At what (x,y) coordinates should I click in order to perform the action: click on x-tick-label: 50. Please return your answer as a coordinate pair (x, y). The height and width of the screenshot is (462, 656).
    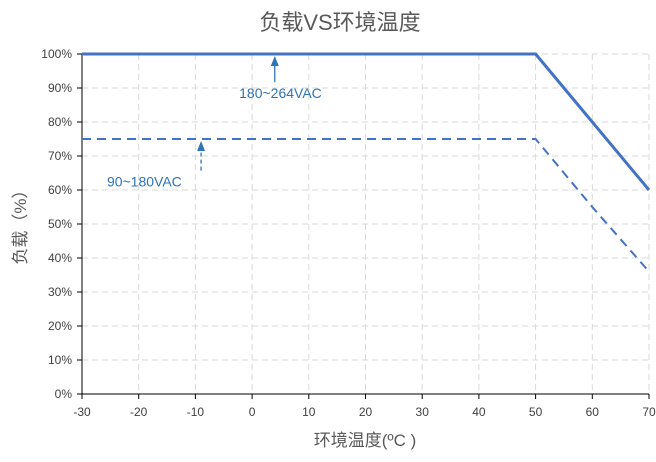
    Looking at the image, I should click on (536, 412).